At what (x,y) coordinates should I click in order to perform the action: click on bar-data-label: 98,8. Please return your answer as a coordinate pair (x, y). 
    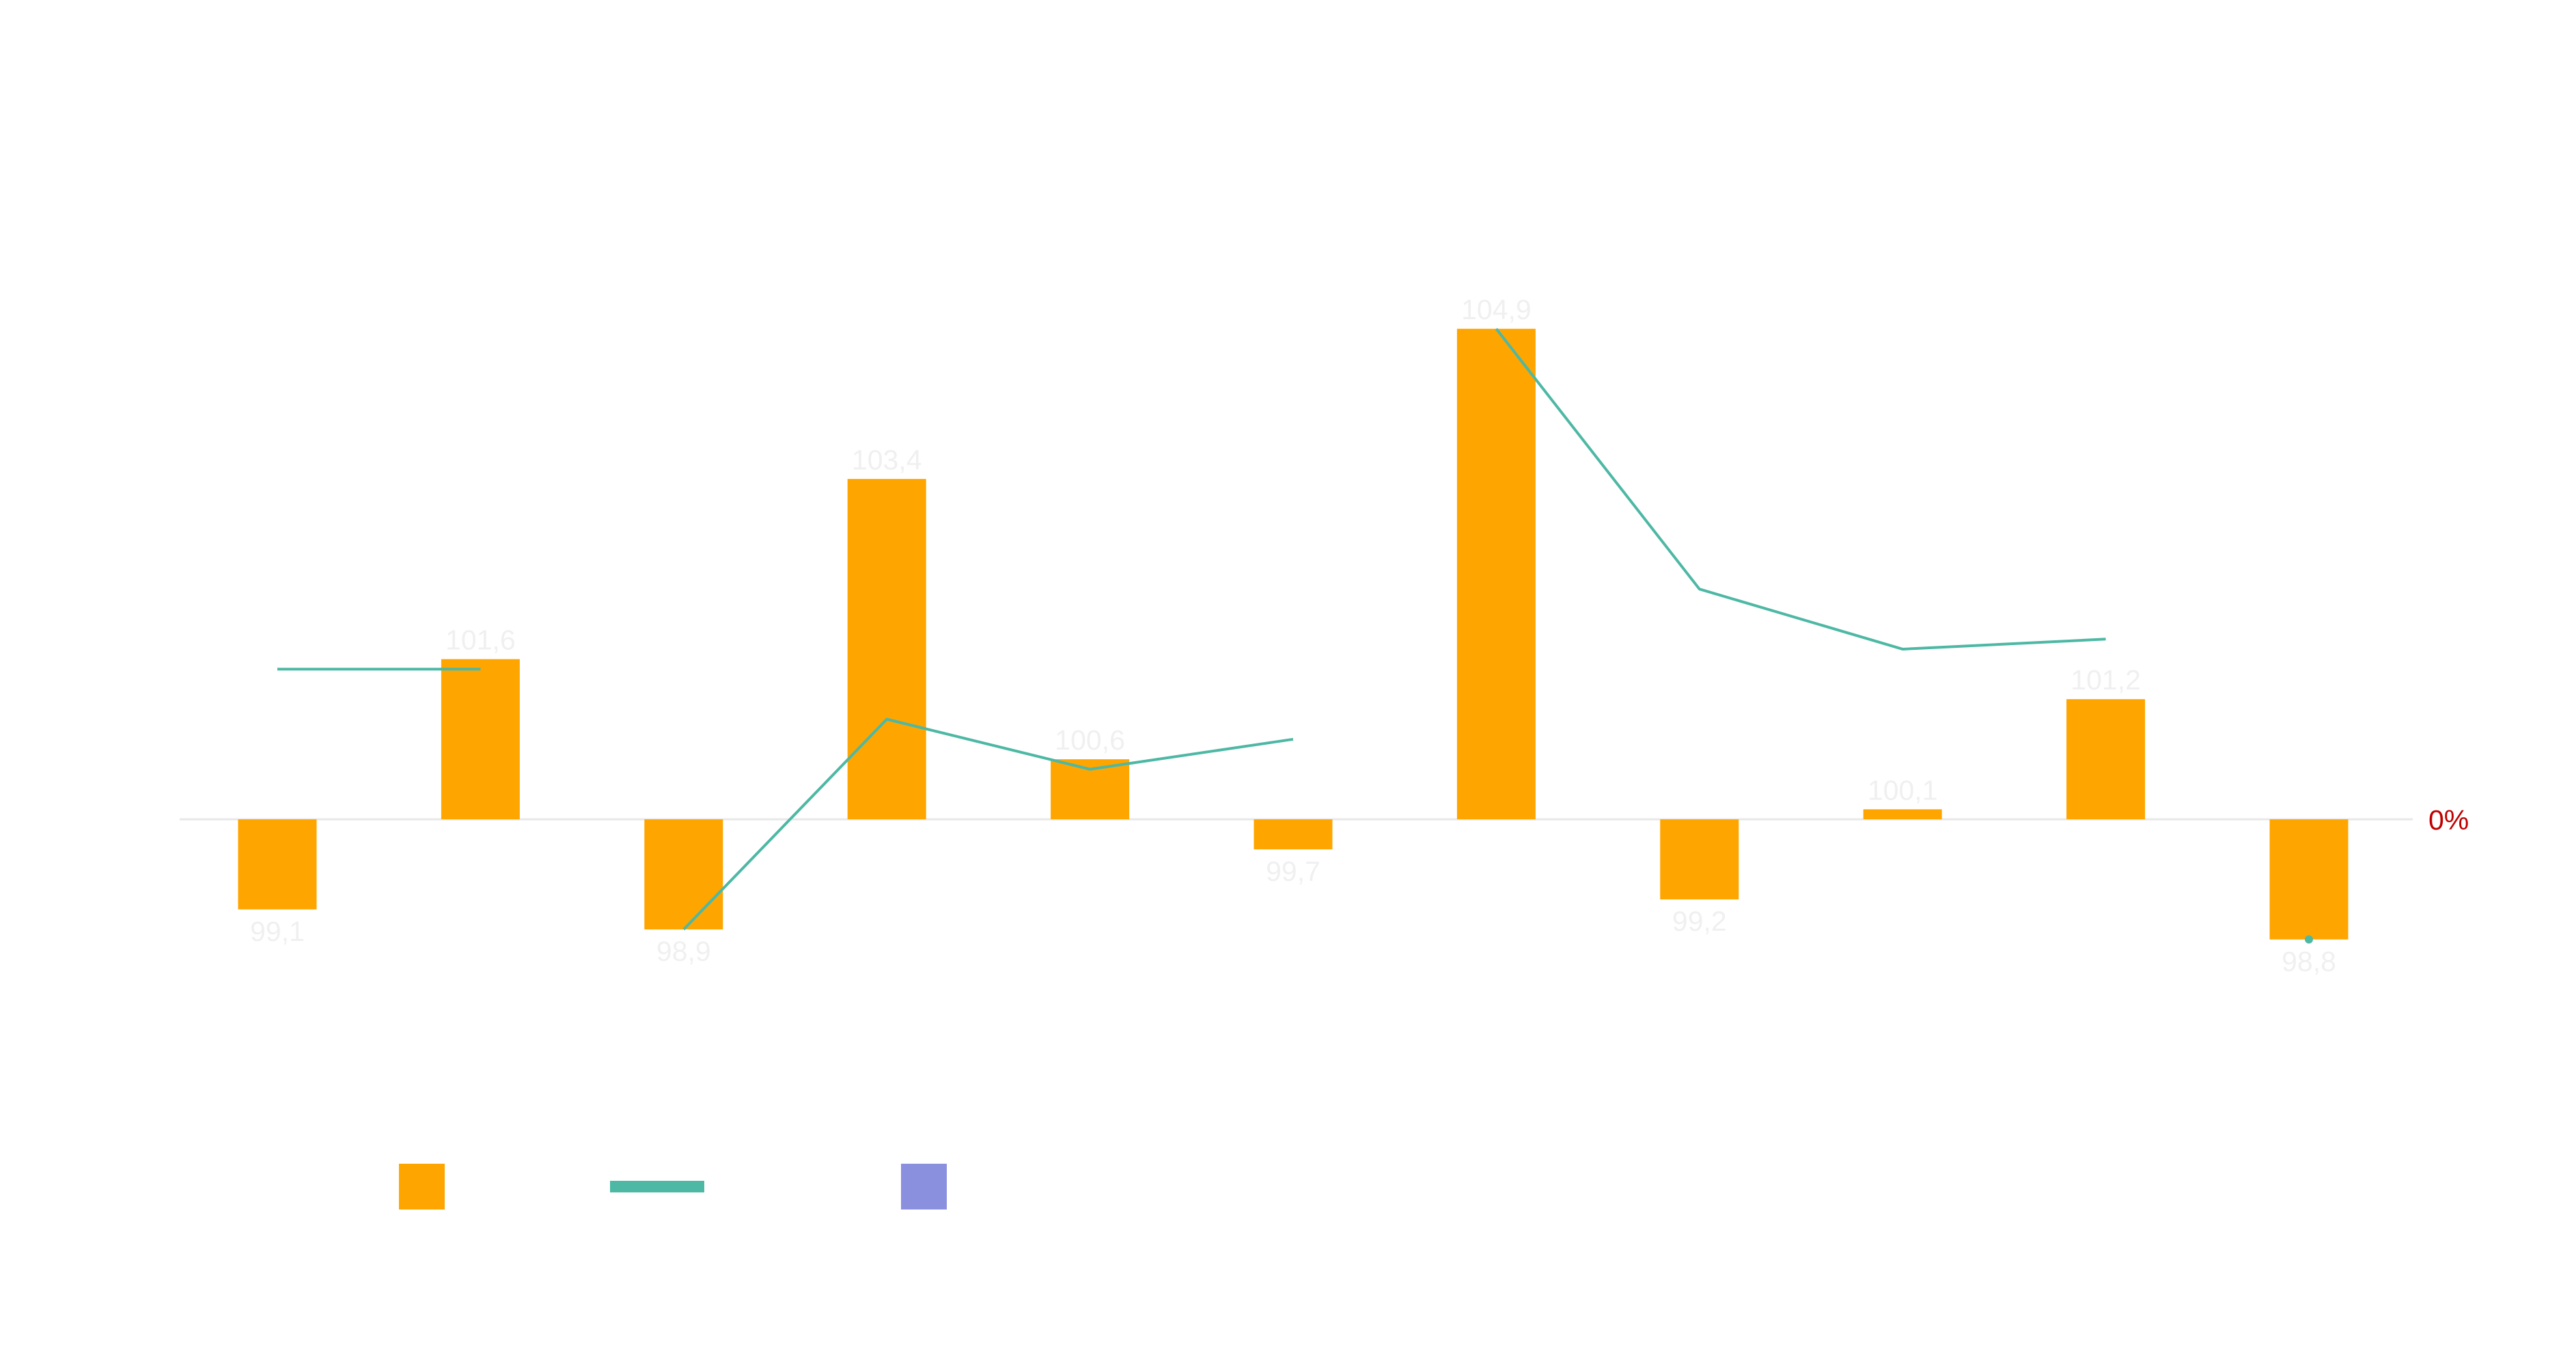
    Looking at the image, I should click on (2309, 961).